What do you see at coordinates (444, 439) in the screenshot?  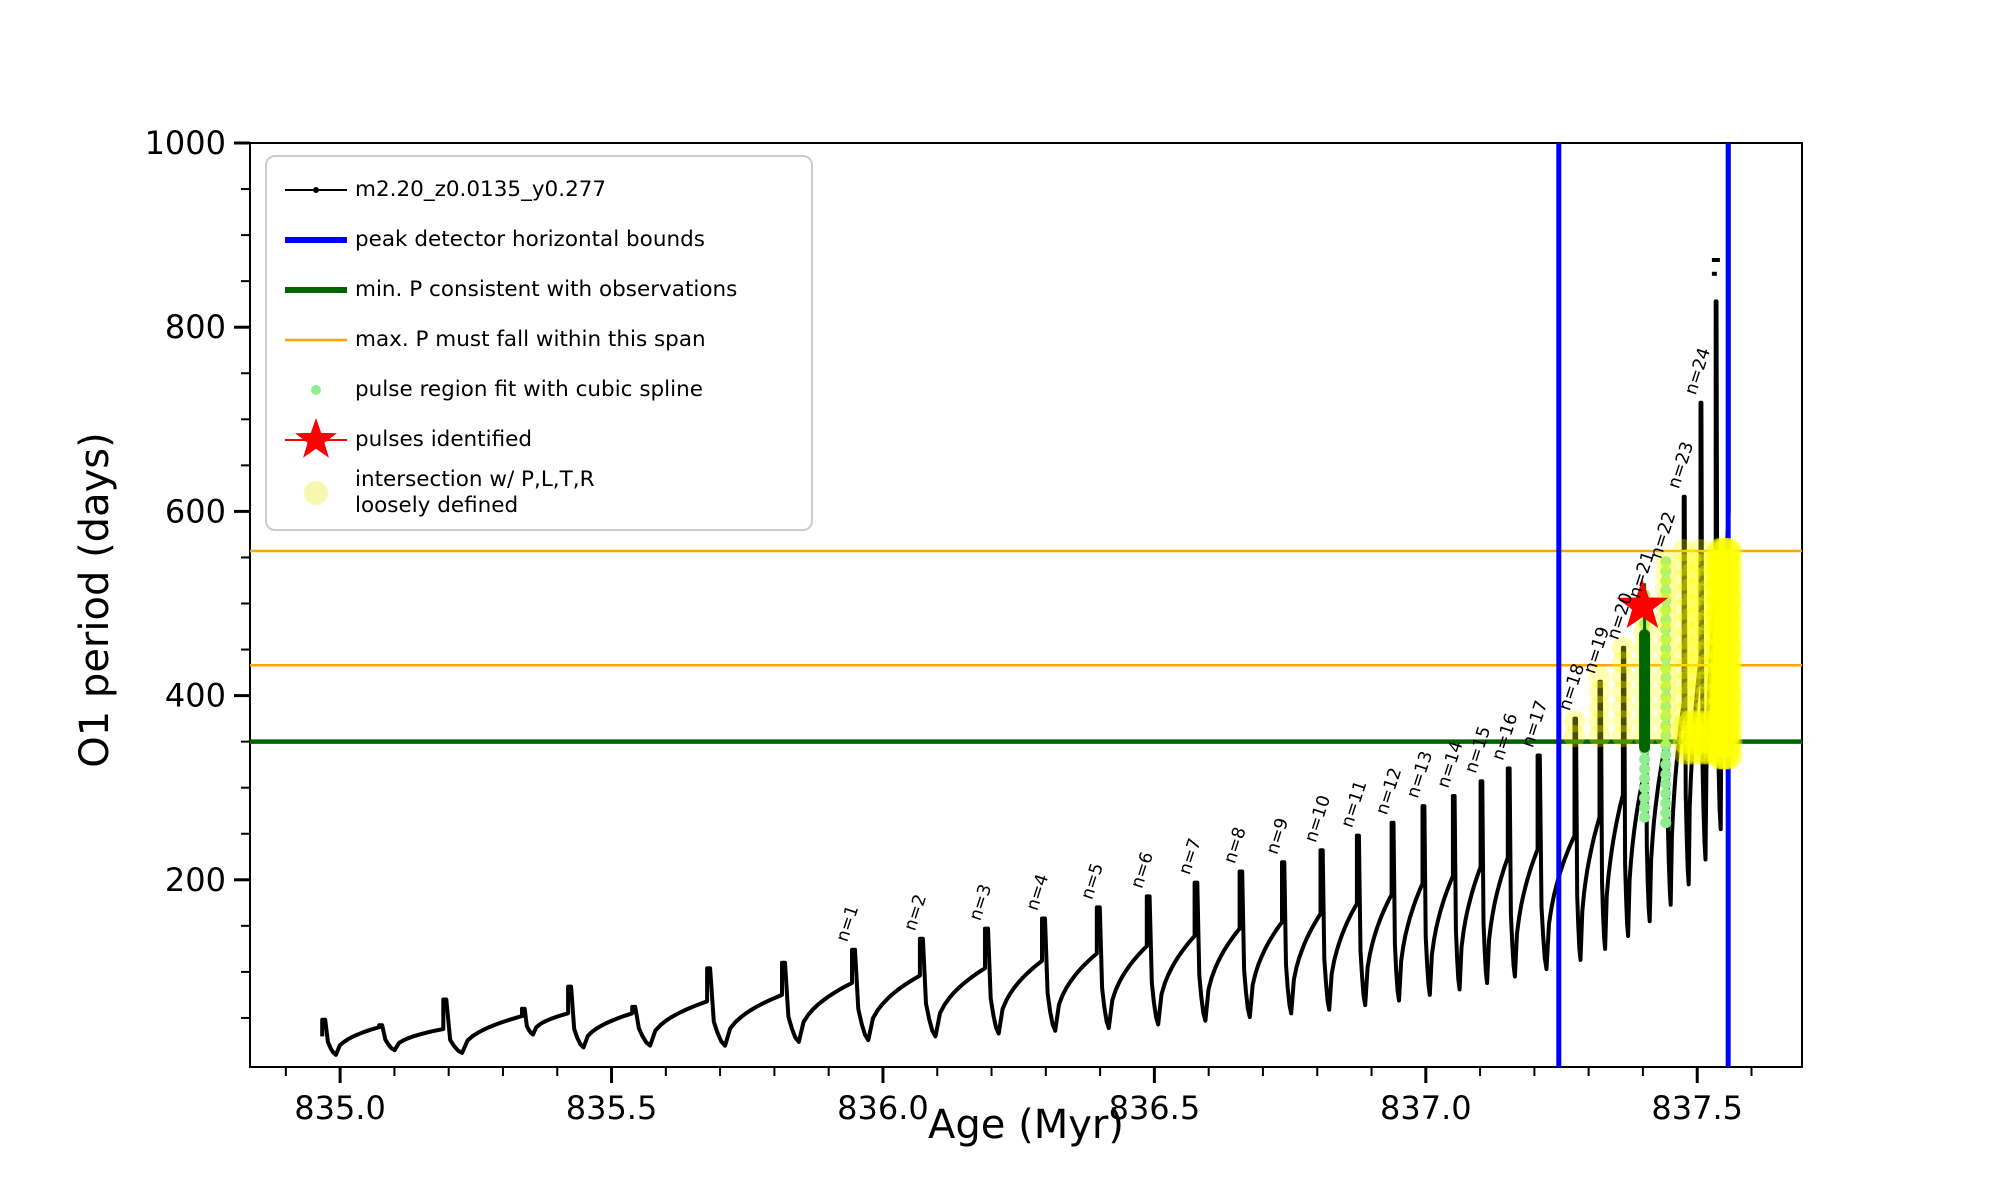 I see `legend-item-label: pulses identified` at bounding box center [444, 439].